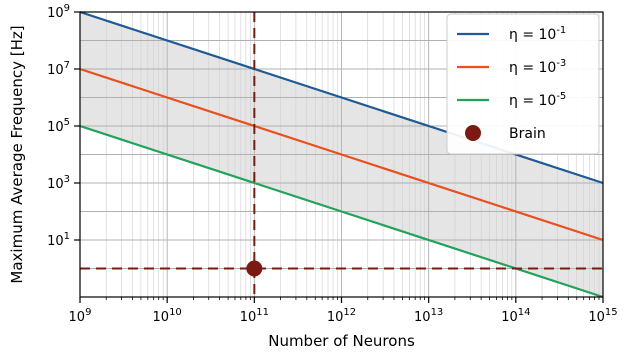 This screenshot has height=352, width=626. Describe the element at coordinates (58, 12) in the screenshot. I see `y-tick-label: 10⁹` at that location.